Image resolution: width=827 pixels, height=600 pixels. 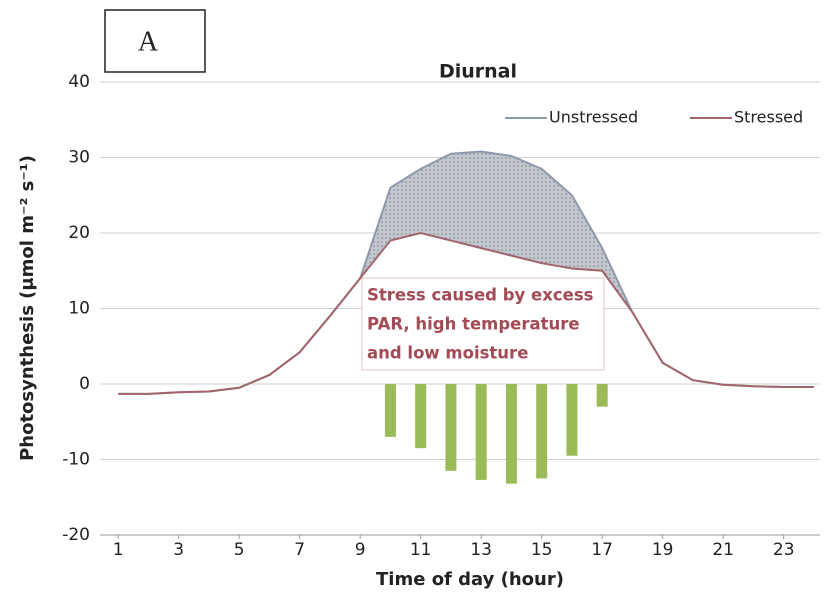 What do you see at coordinates (470, 579) in the screenshot?
I see `x-axis-label: Time of day (hour)` at bounding box center [470, 579].